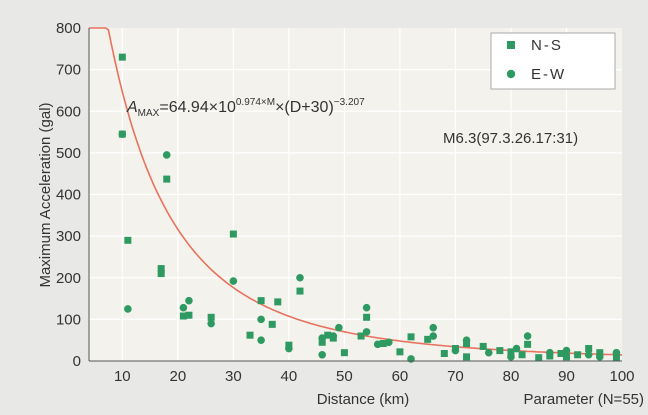  What do you see at coordinates (289, 376) in the screenshot?
I see `x-tick-label-3: 40` at bounding box center [289, 376].